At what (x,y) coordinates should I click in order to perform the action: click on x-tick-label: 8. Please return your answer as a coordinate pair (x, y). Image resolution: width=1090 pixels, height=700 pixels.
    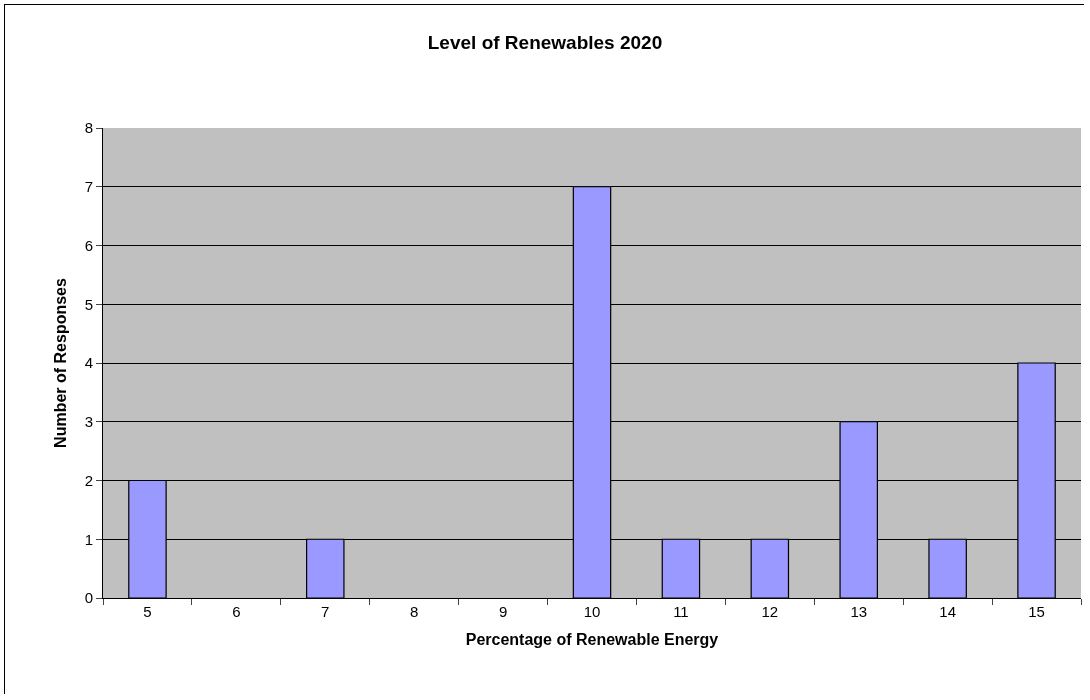
    Looking at the image, I should click on (414, 611).